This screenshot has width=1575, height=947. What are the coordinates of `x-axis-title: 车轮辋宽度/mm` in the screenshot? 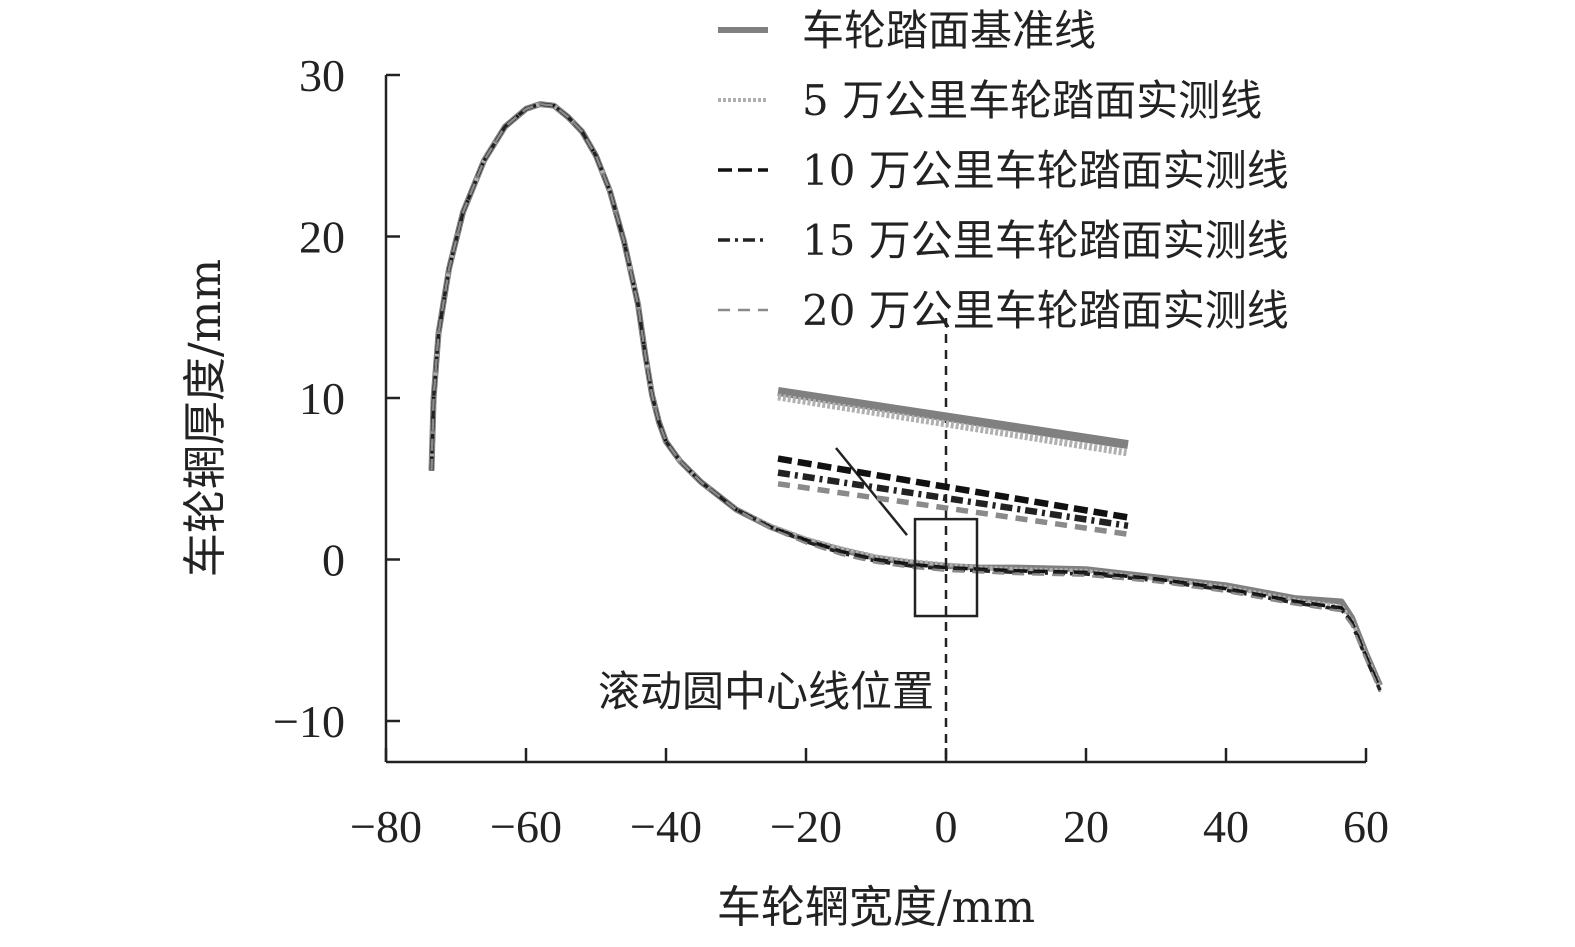 It's located at (876, 907).